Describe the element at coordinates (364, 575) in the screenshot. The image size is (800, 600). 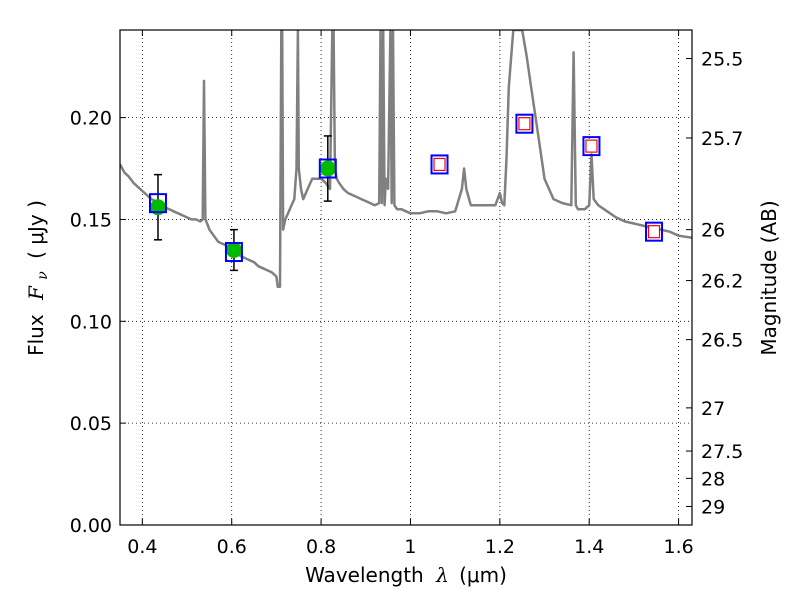
I see `x-axis-label-prefix: Wavelength` at that location.